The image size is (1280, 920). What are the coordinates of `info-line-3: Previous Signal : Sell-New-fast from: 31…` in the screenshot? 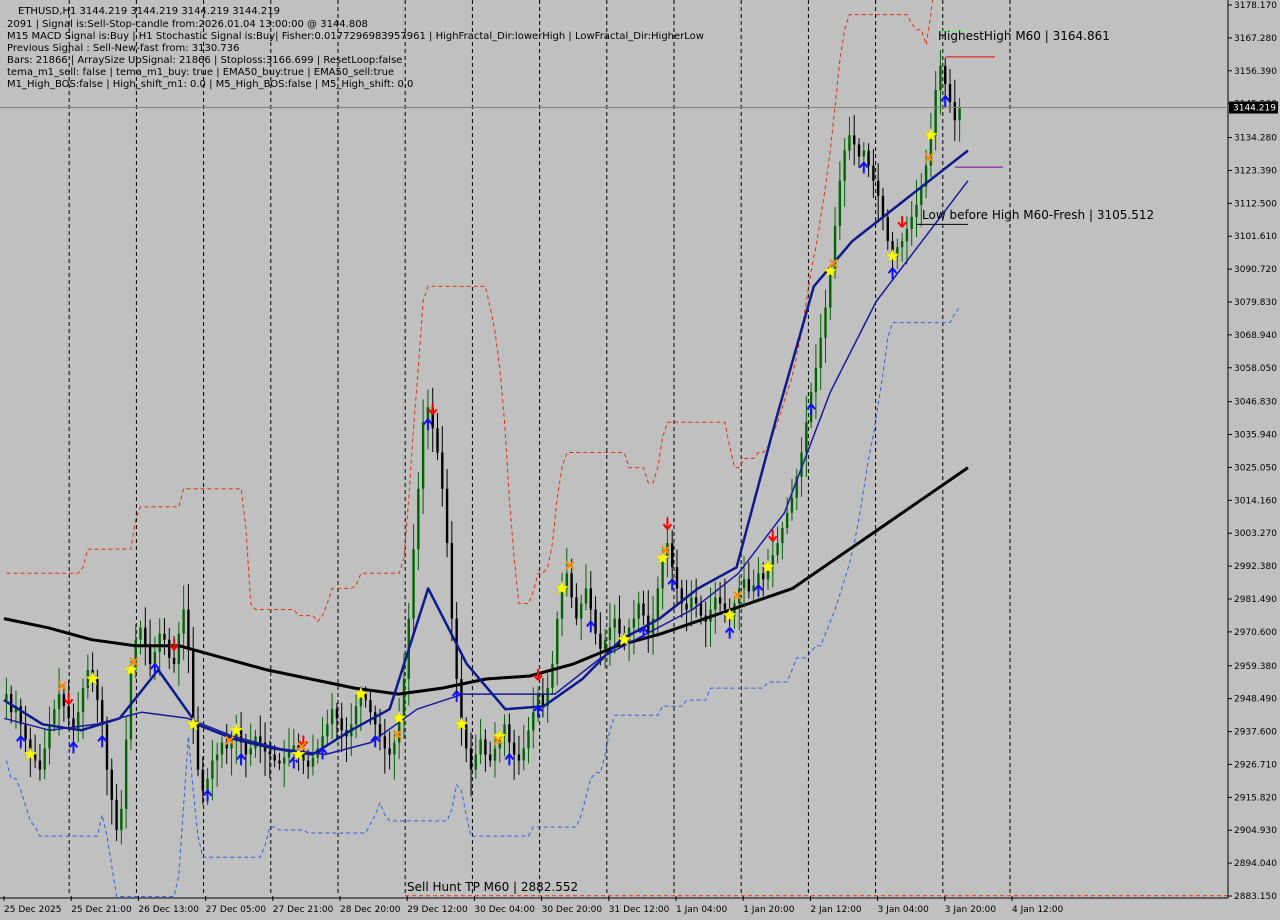 It's located at (123, 48).